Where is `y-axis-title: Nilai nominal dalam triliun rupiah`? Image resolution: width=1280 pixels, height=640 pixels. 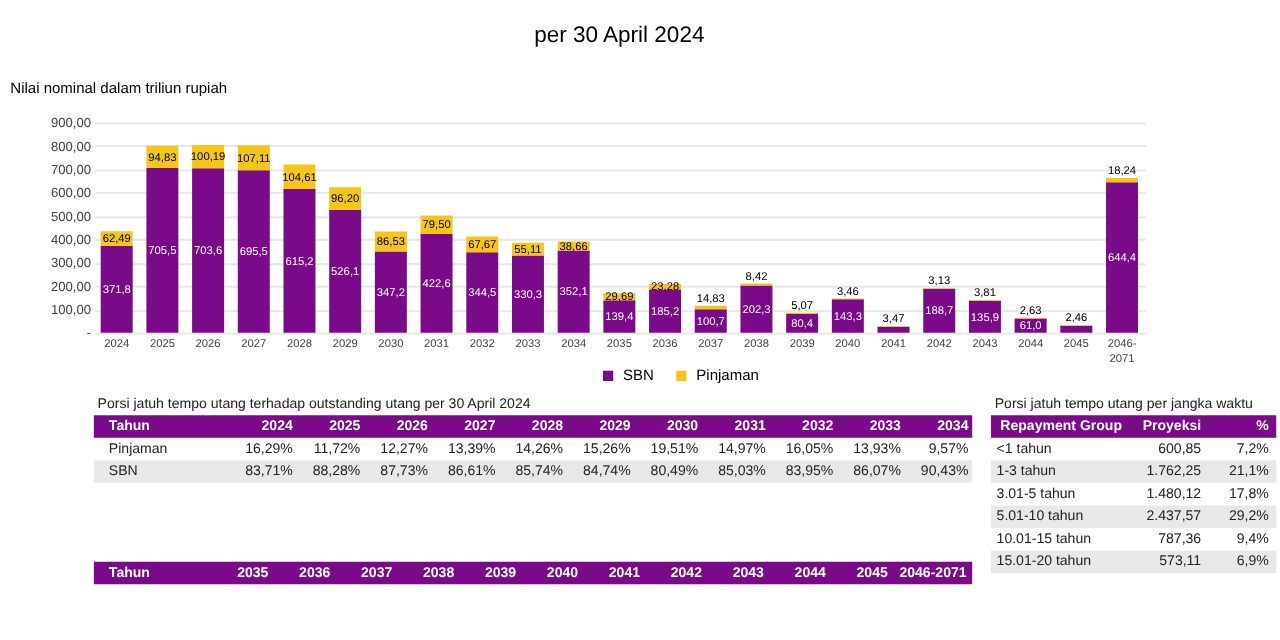
y-axis-title: Nilai nominal dalam triliun rupiah is located at coordinates (119, 88).